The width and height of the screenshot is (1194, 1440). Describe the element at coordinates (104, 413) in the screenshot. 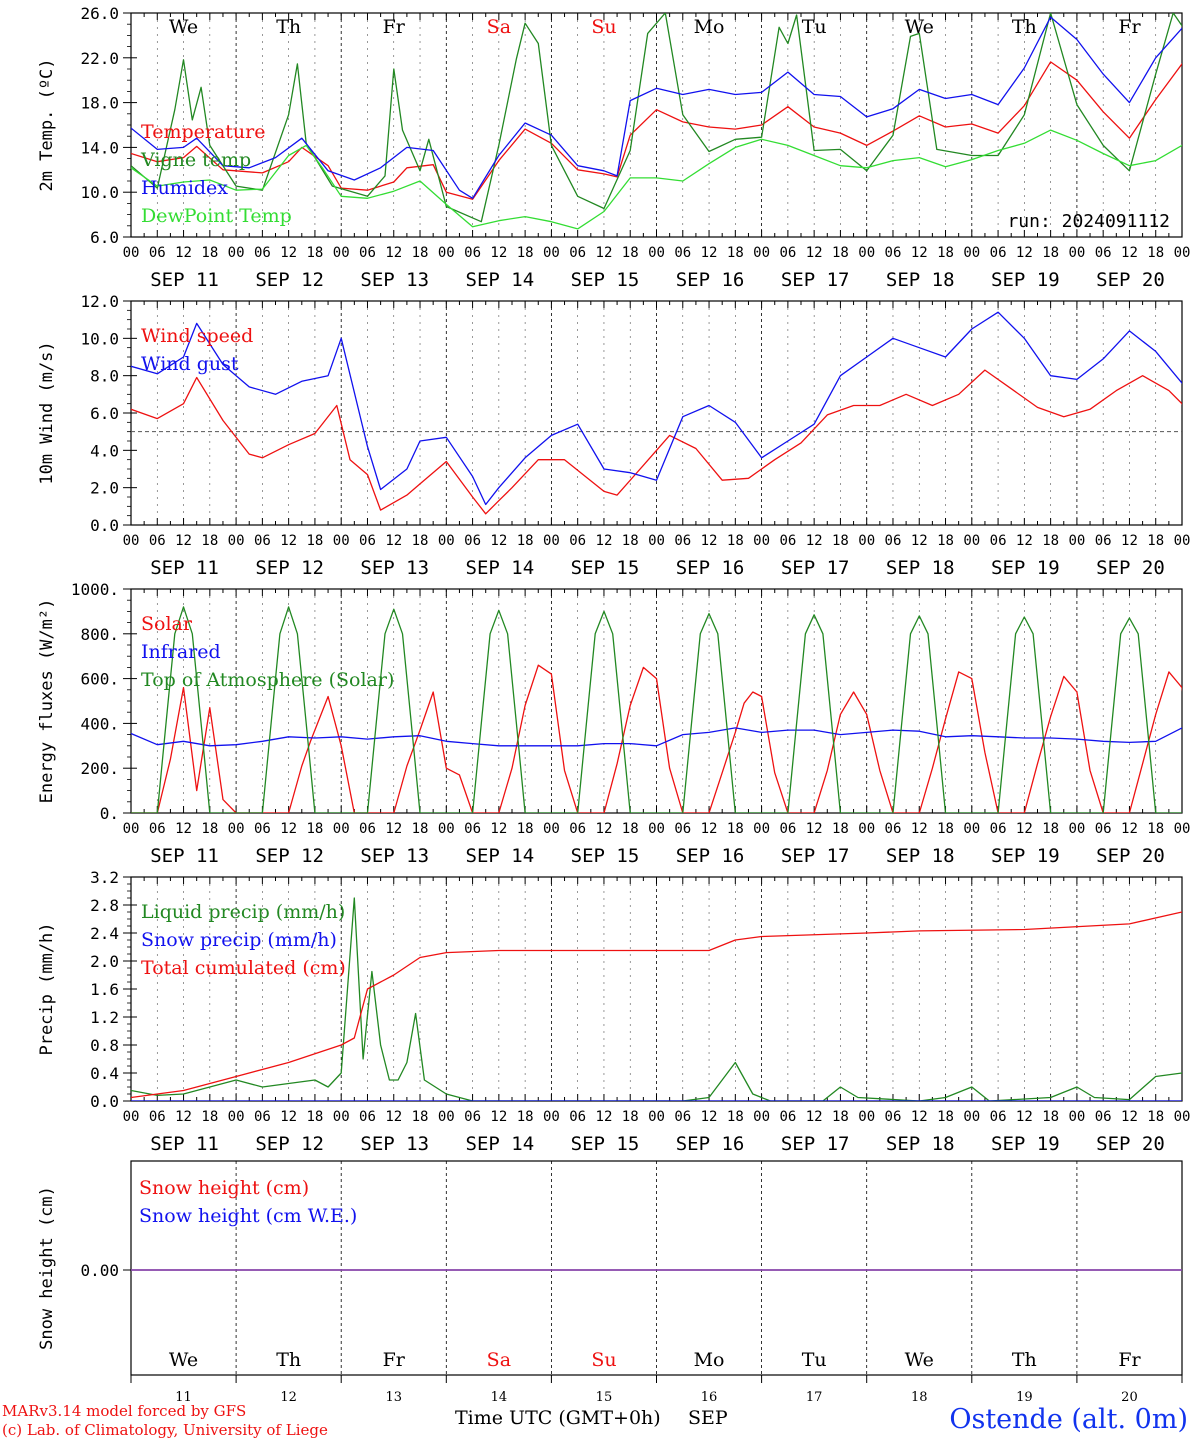

I see `y-tick-label: 6.0` at that location.